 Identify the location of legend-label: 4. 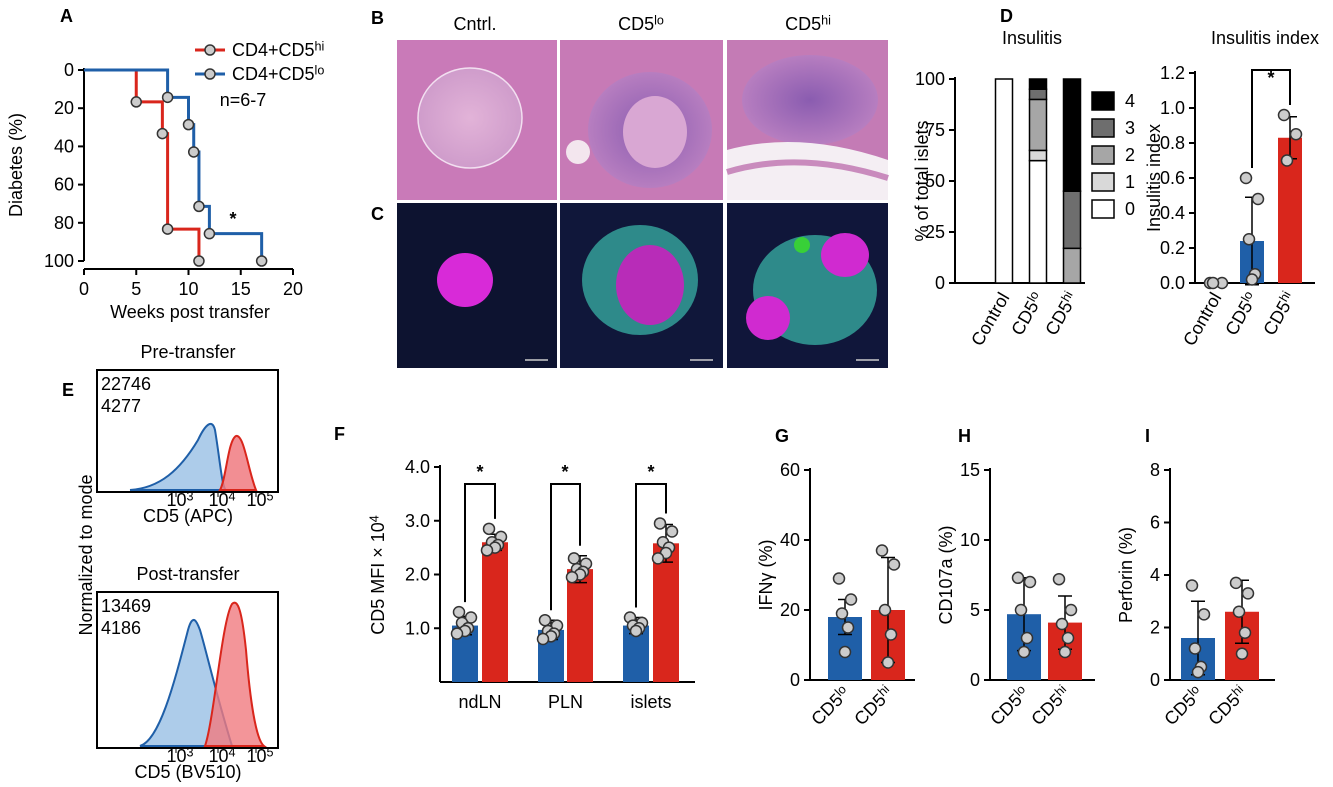
(1130, 101).